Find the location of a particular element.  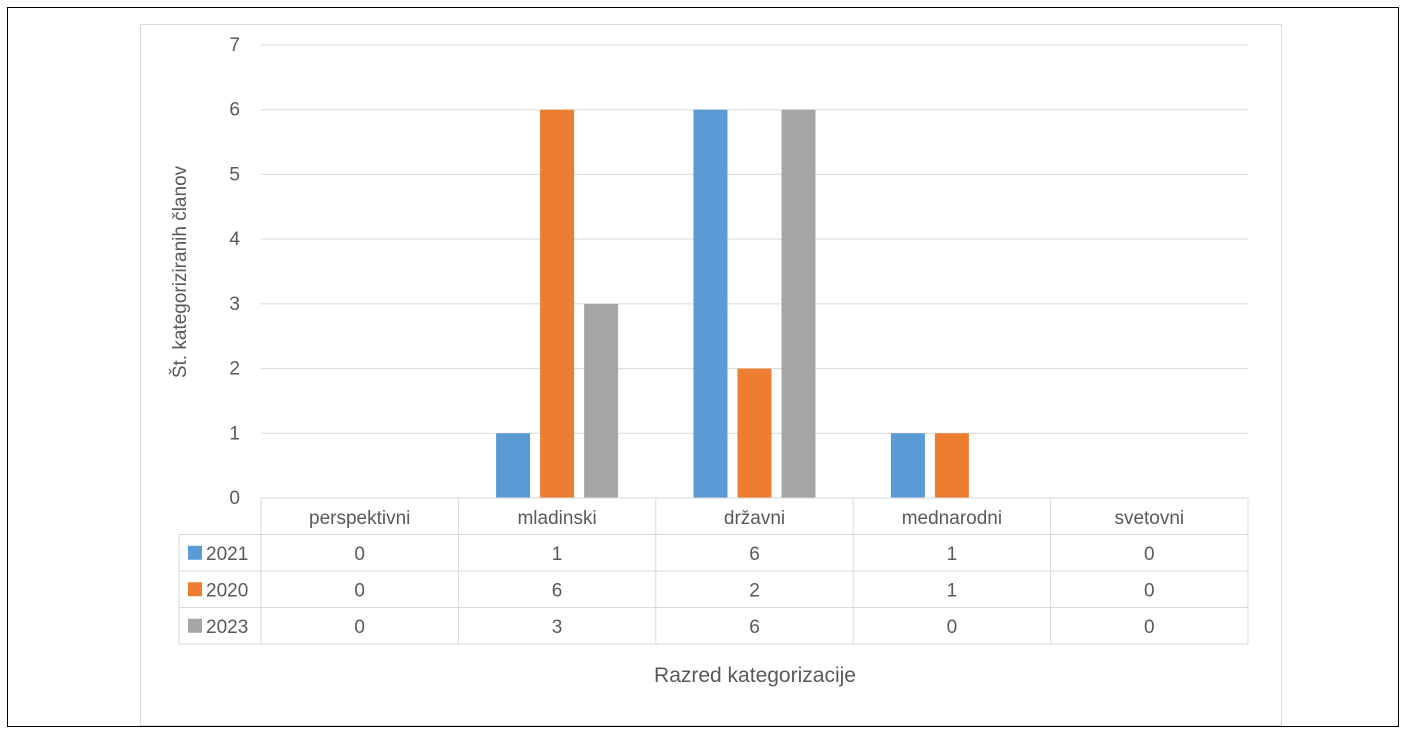

x-category-label: perspektivni is located at coordinates (359, 518).